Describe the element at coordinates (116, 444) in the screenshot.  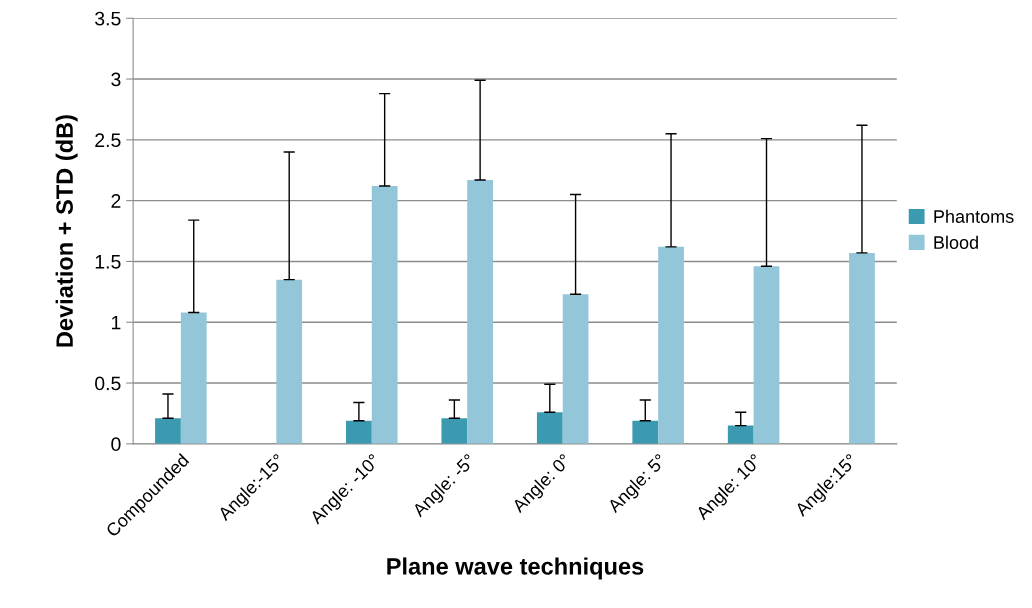
I see `y-tick-label: 0` at that location.